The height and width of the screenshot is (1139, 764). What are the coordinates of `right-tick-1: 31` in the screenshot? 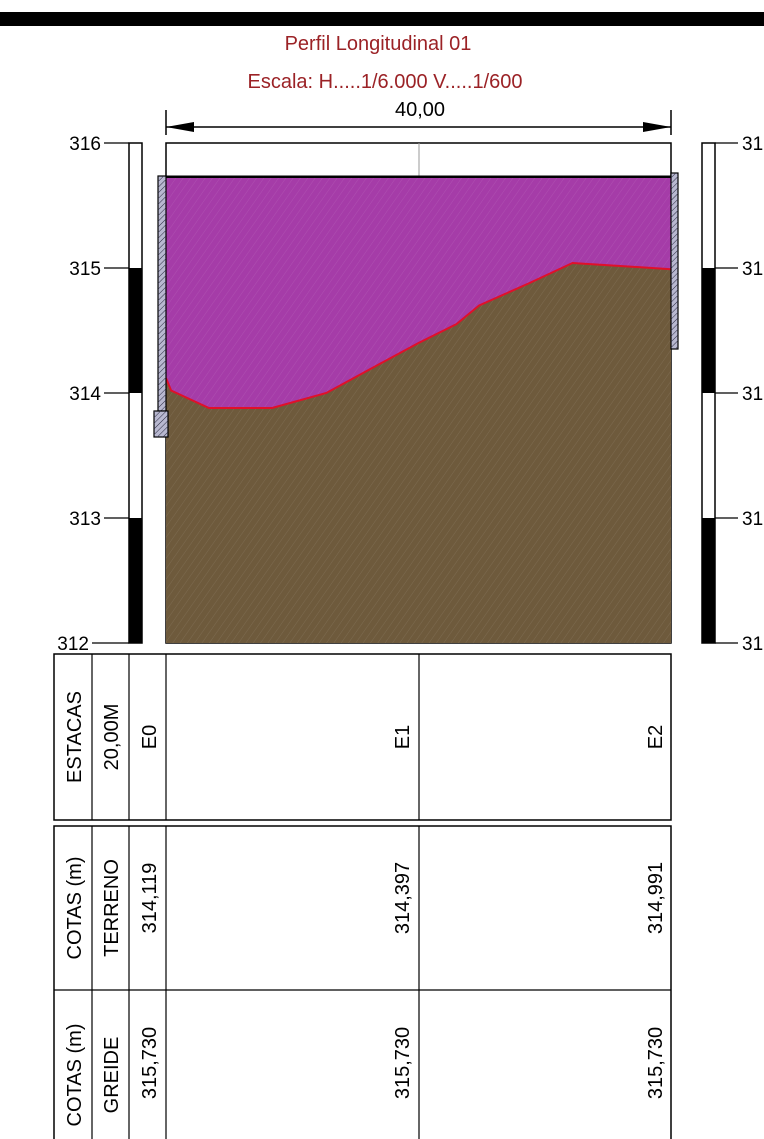 It's located at (752, 144).